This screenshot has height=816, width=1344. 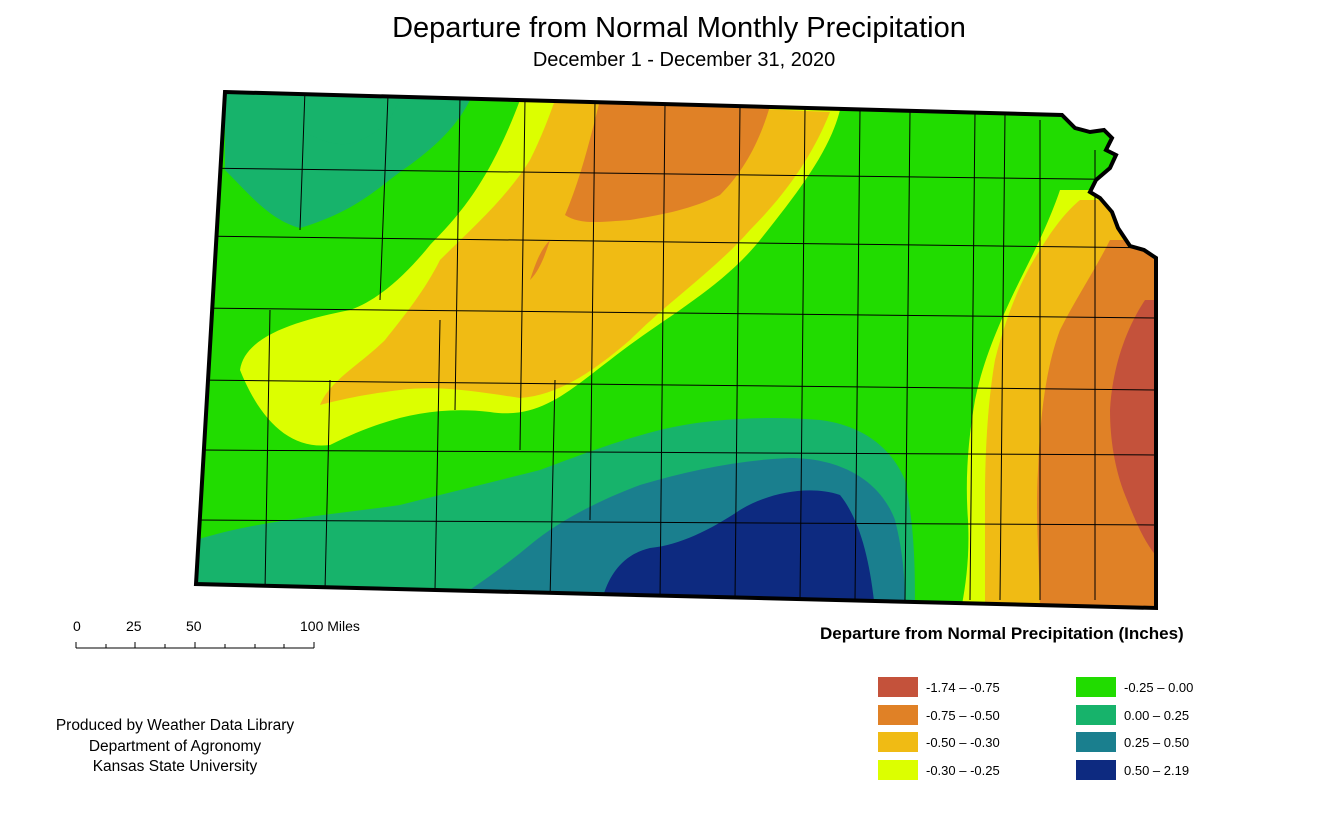 What do you see at coordinates (134, 626) in the screenshot?
I see `scale-tick-25: 25` at bounding box center [134, 626].